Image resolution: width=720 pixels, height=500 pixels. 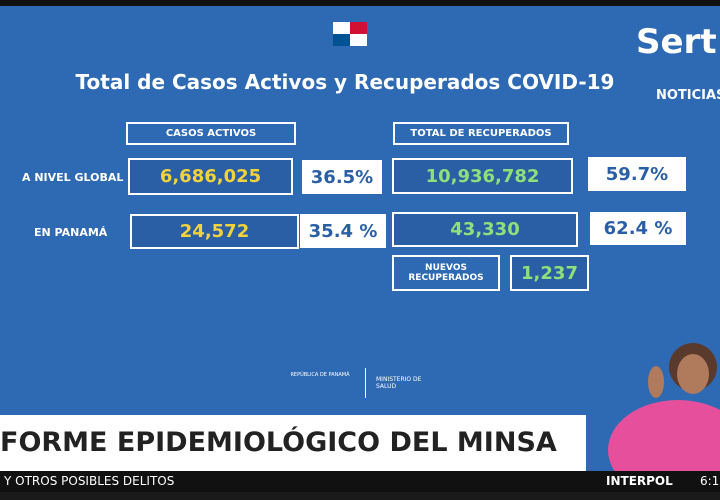 I want to click on row-label: EN PANAMÁ, so click(x=71, y=232).